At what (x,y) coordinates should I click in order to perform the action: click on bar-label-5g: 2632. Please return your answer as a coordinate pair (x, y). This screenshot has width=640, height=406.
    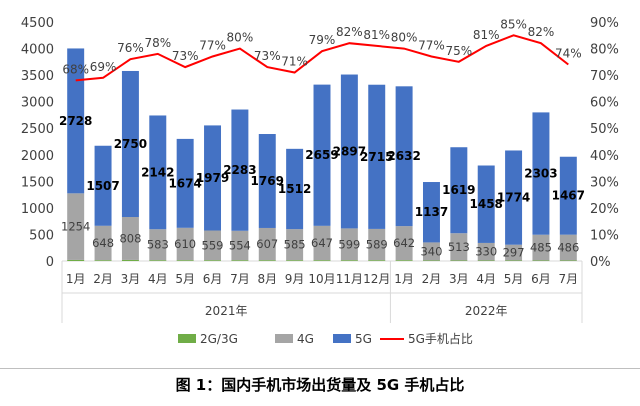
    Looking at the image, I should click on (403, 156).